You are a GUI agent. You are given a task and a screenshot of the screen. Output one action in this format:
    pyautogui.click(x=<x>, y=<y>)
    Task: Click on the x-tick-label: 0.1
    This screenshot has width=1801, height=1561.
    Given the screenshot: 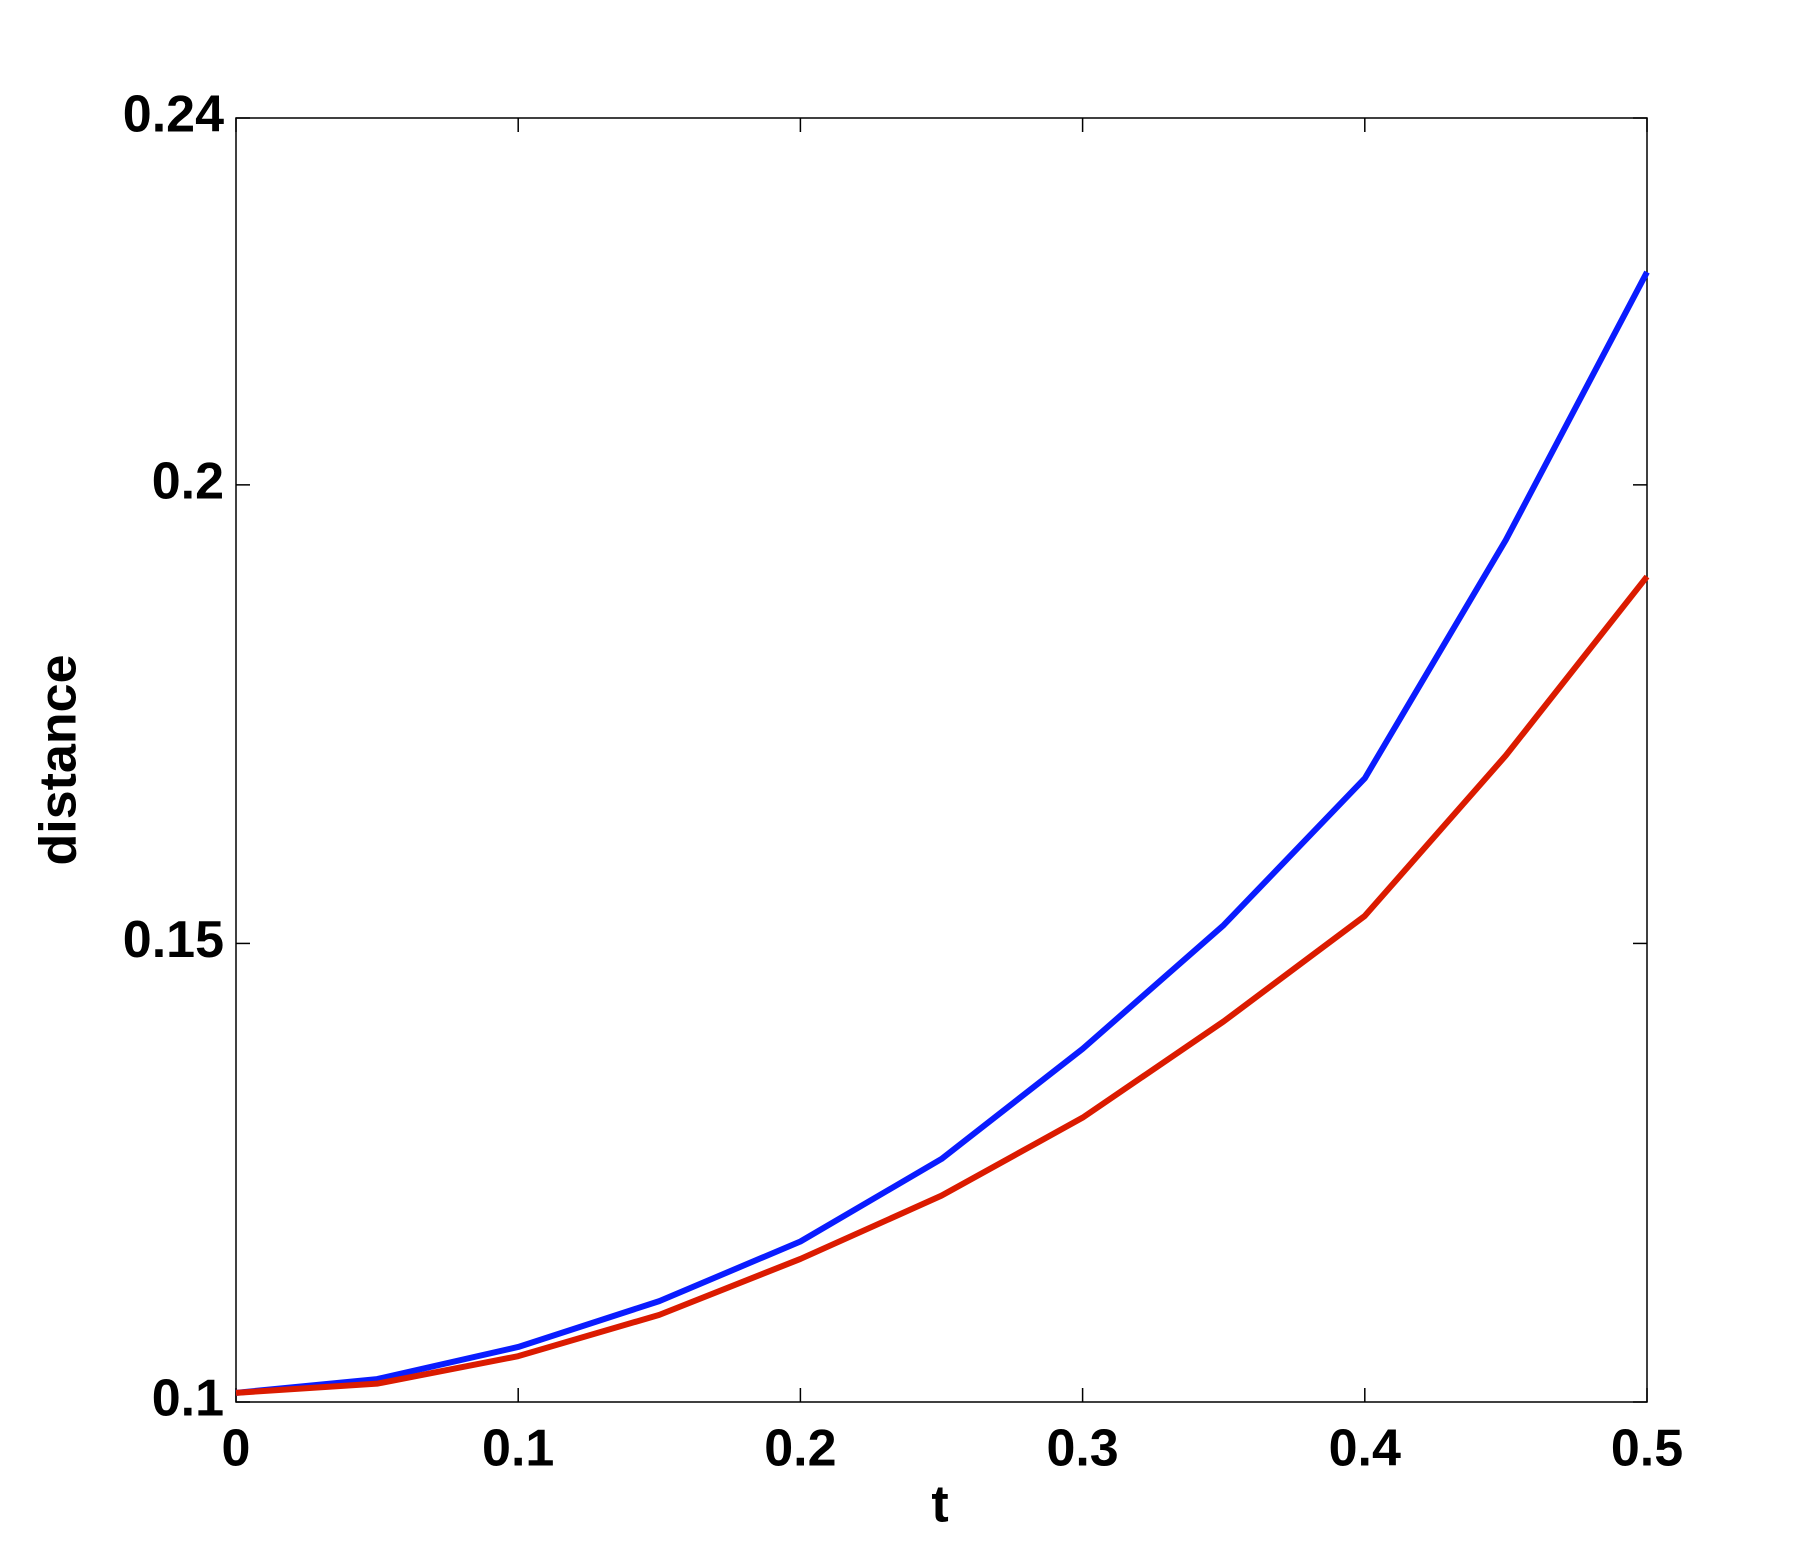 What is the action you would take?
    pyautogui.click(x=518, y=1449)
    